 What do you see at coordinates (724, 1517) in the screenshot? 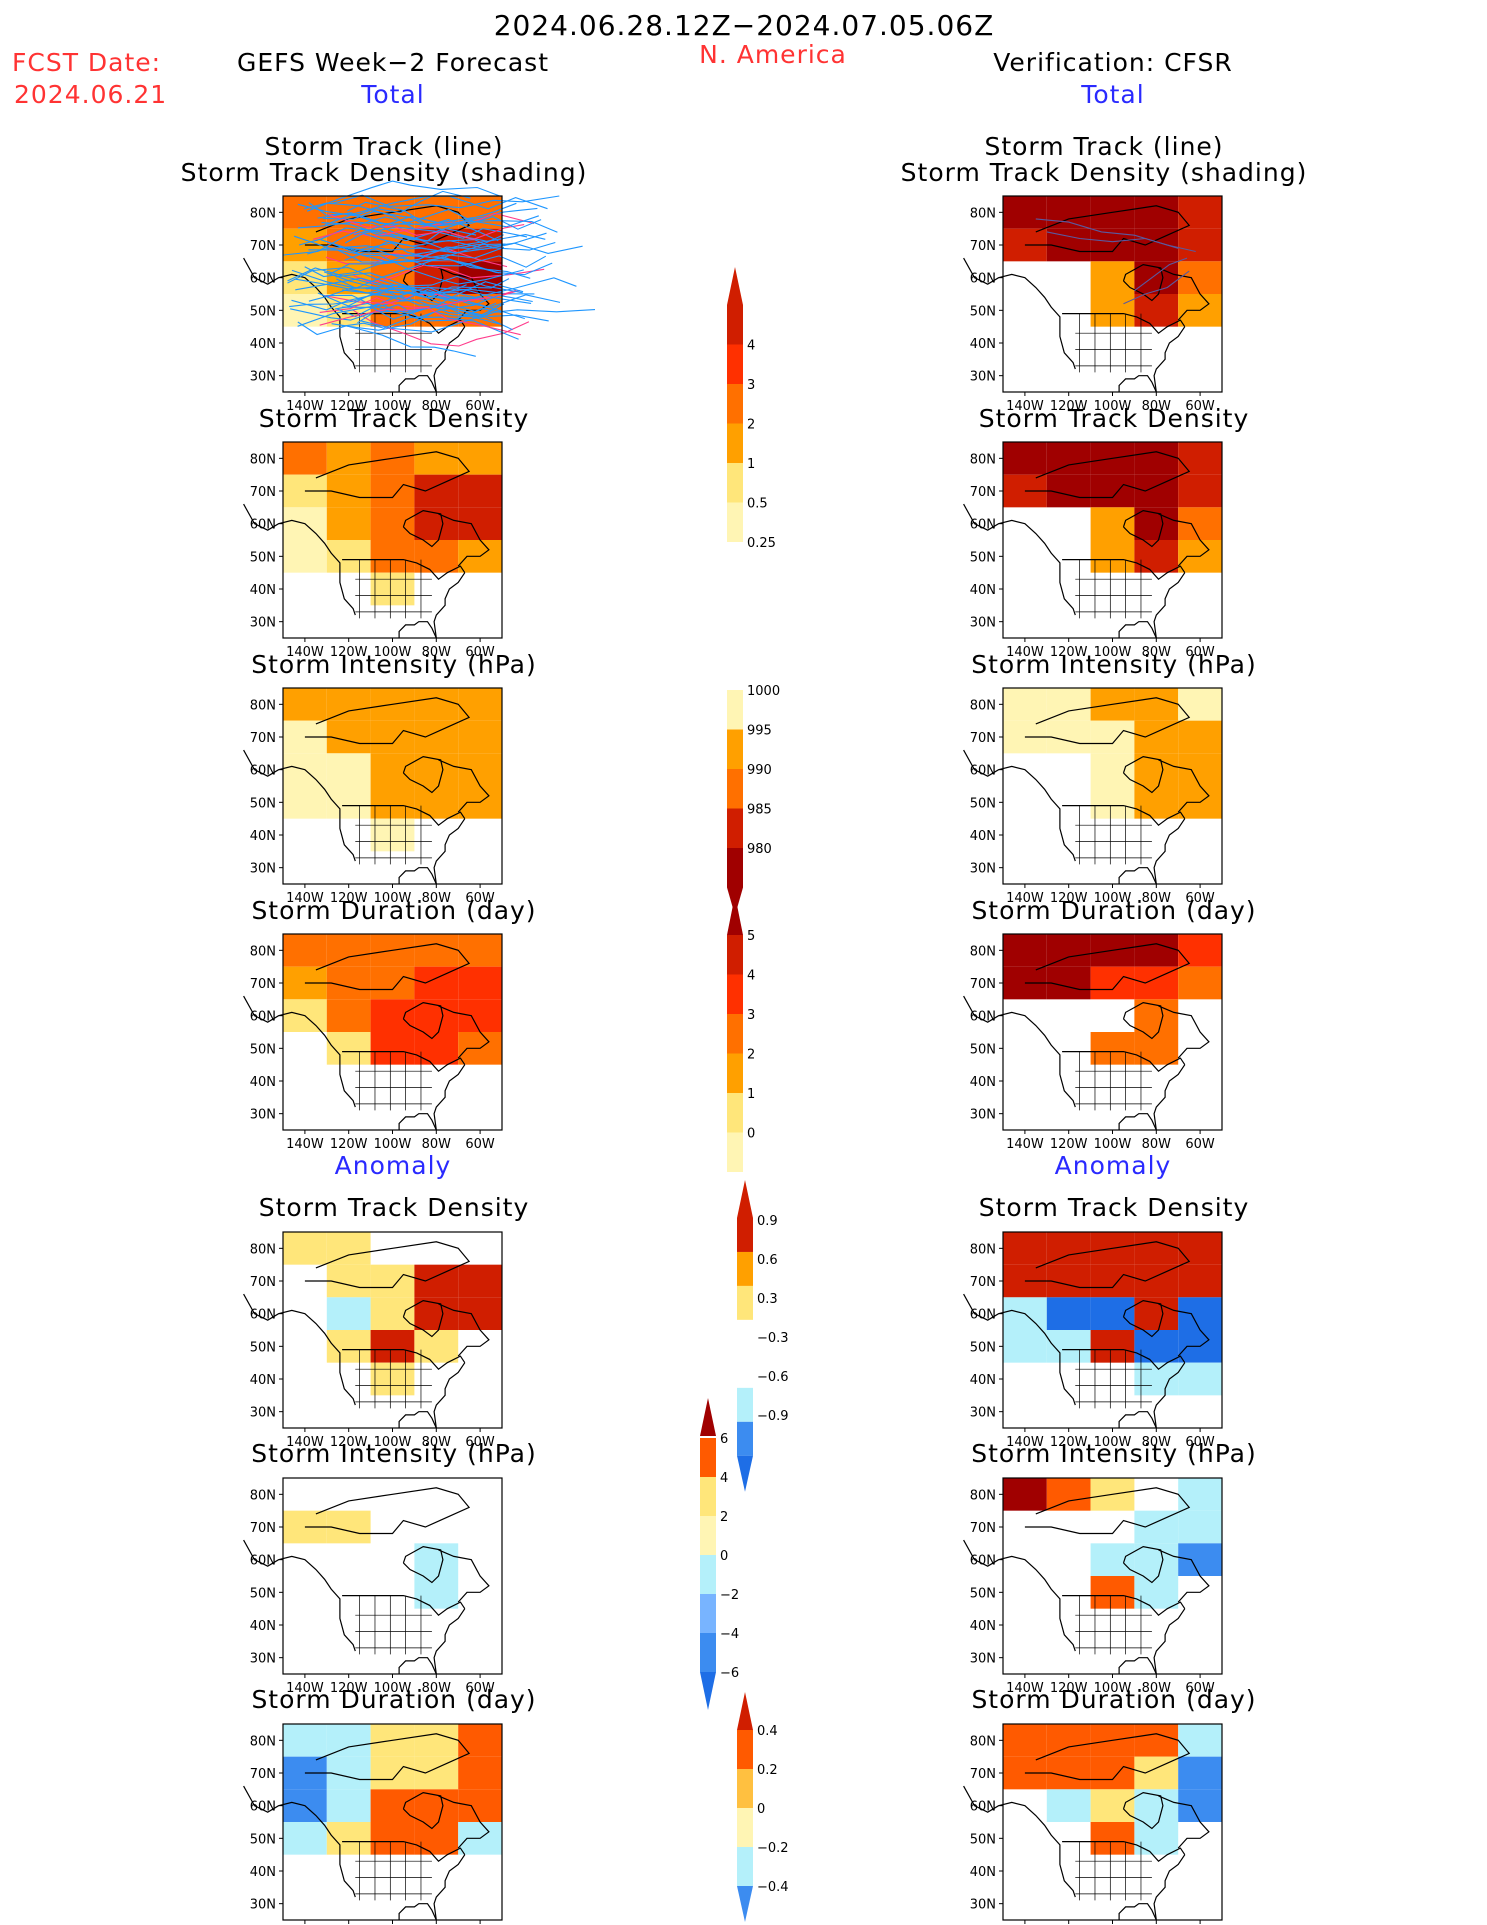
I see `colorbar-label: 2` at bounding box center [724, 1517].